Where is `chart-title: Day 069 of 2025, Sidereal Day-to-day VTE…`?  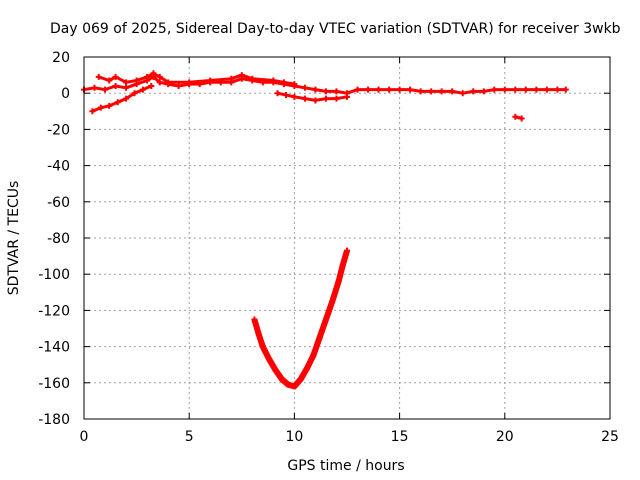 chart-title: Day 069 of 2025, Sidereal Day-to-day VTE… is located at coordinates (335, 29).